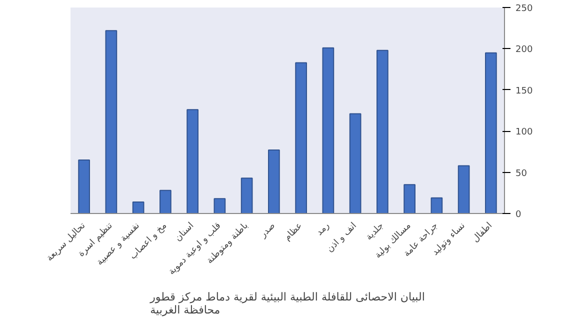 Image resolution: width=564 pixels, height=321 pixels. Describe the element at coordinates (184, 232) in the screenshot. I see `x-tick-label: اسنان` at that location.